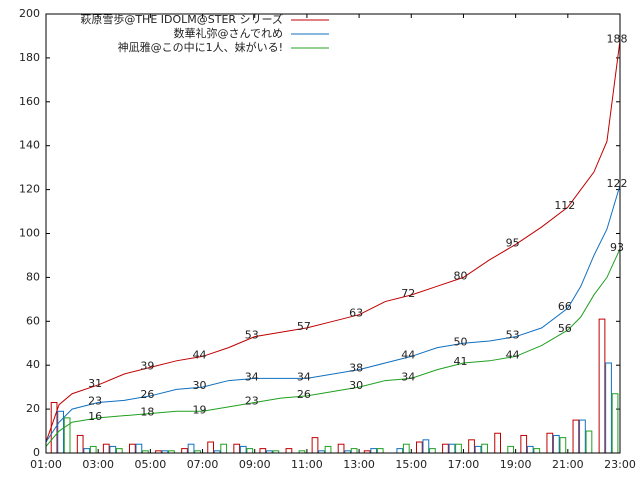  Describe the element at coordinates (617, 38) in the screenshot. I see `data-label: 188` at that location.